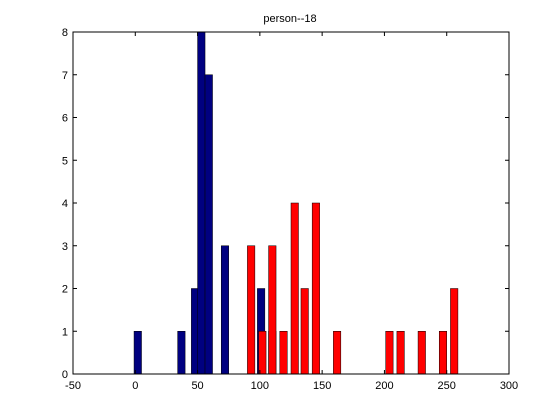  What do you see at coordinates (65, 161) in the screenshot?
I see `y-tick-label-6: 5` at bounding box center [65, 161].